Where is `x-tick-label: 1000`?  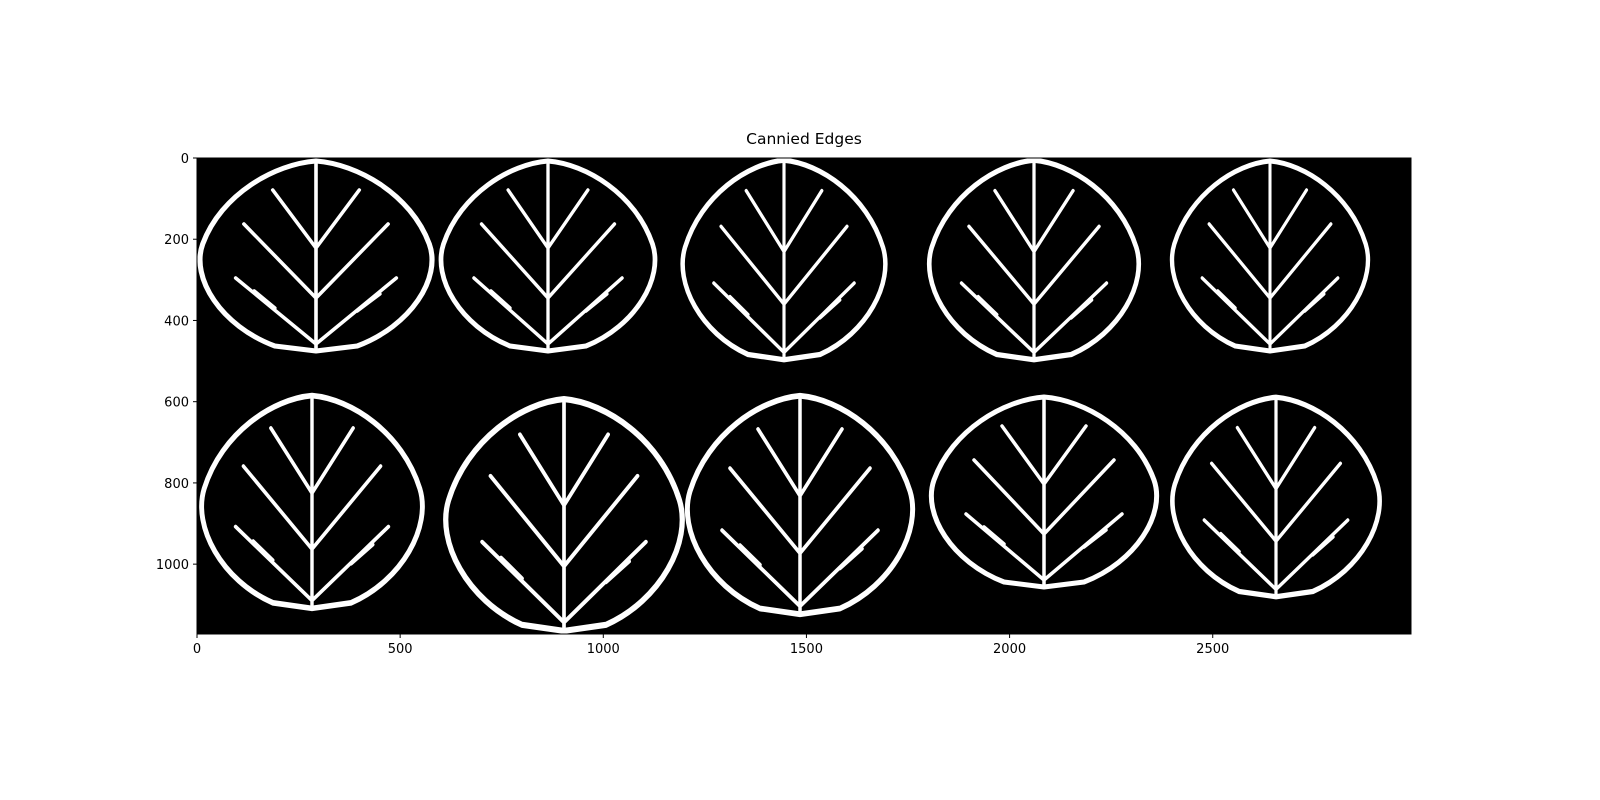 x-tick-label: 1000 is located at coordinates (603, 649).